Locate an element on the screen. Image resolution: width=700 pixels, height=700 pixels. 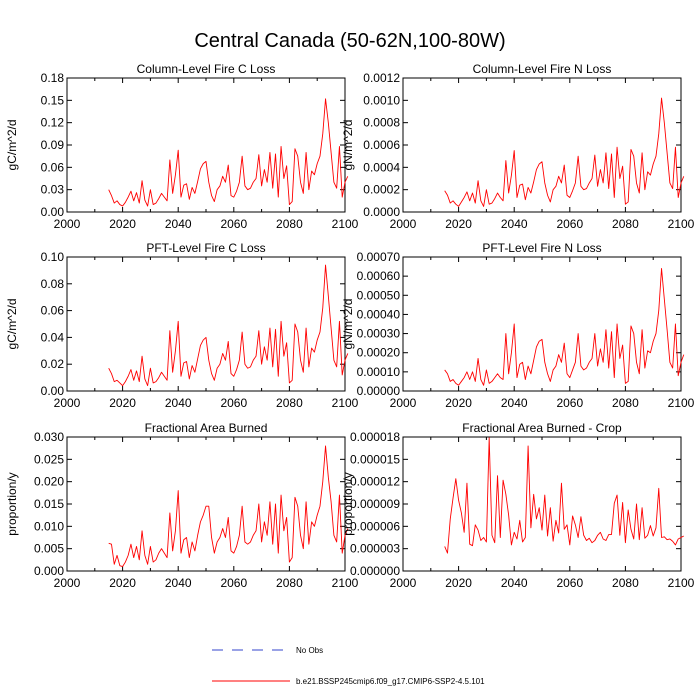
y-tick-label: 0.12 is located at coordinates (53, 123).